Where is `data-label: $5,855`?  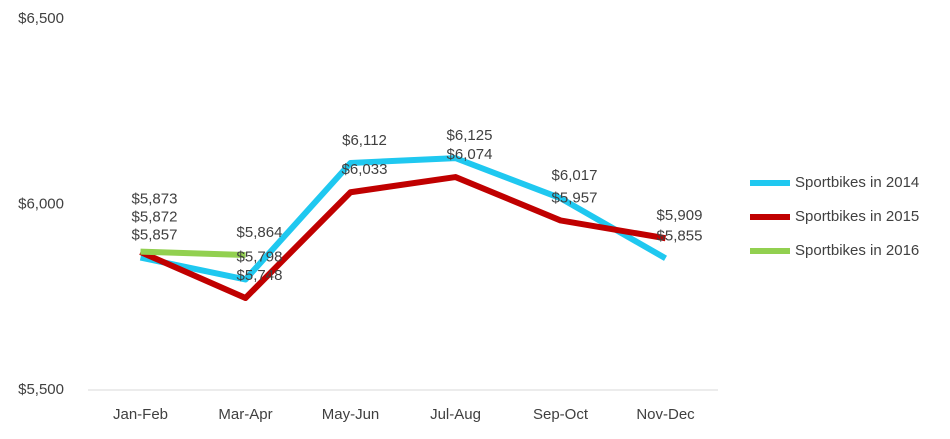 data-label: $5,855 is located at coordinates (680, 235).